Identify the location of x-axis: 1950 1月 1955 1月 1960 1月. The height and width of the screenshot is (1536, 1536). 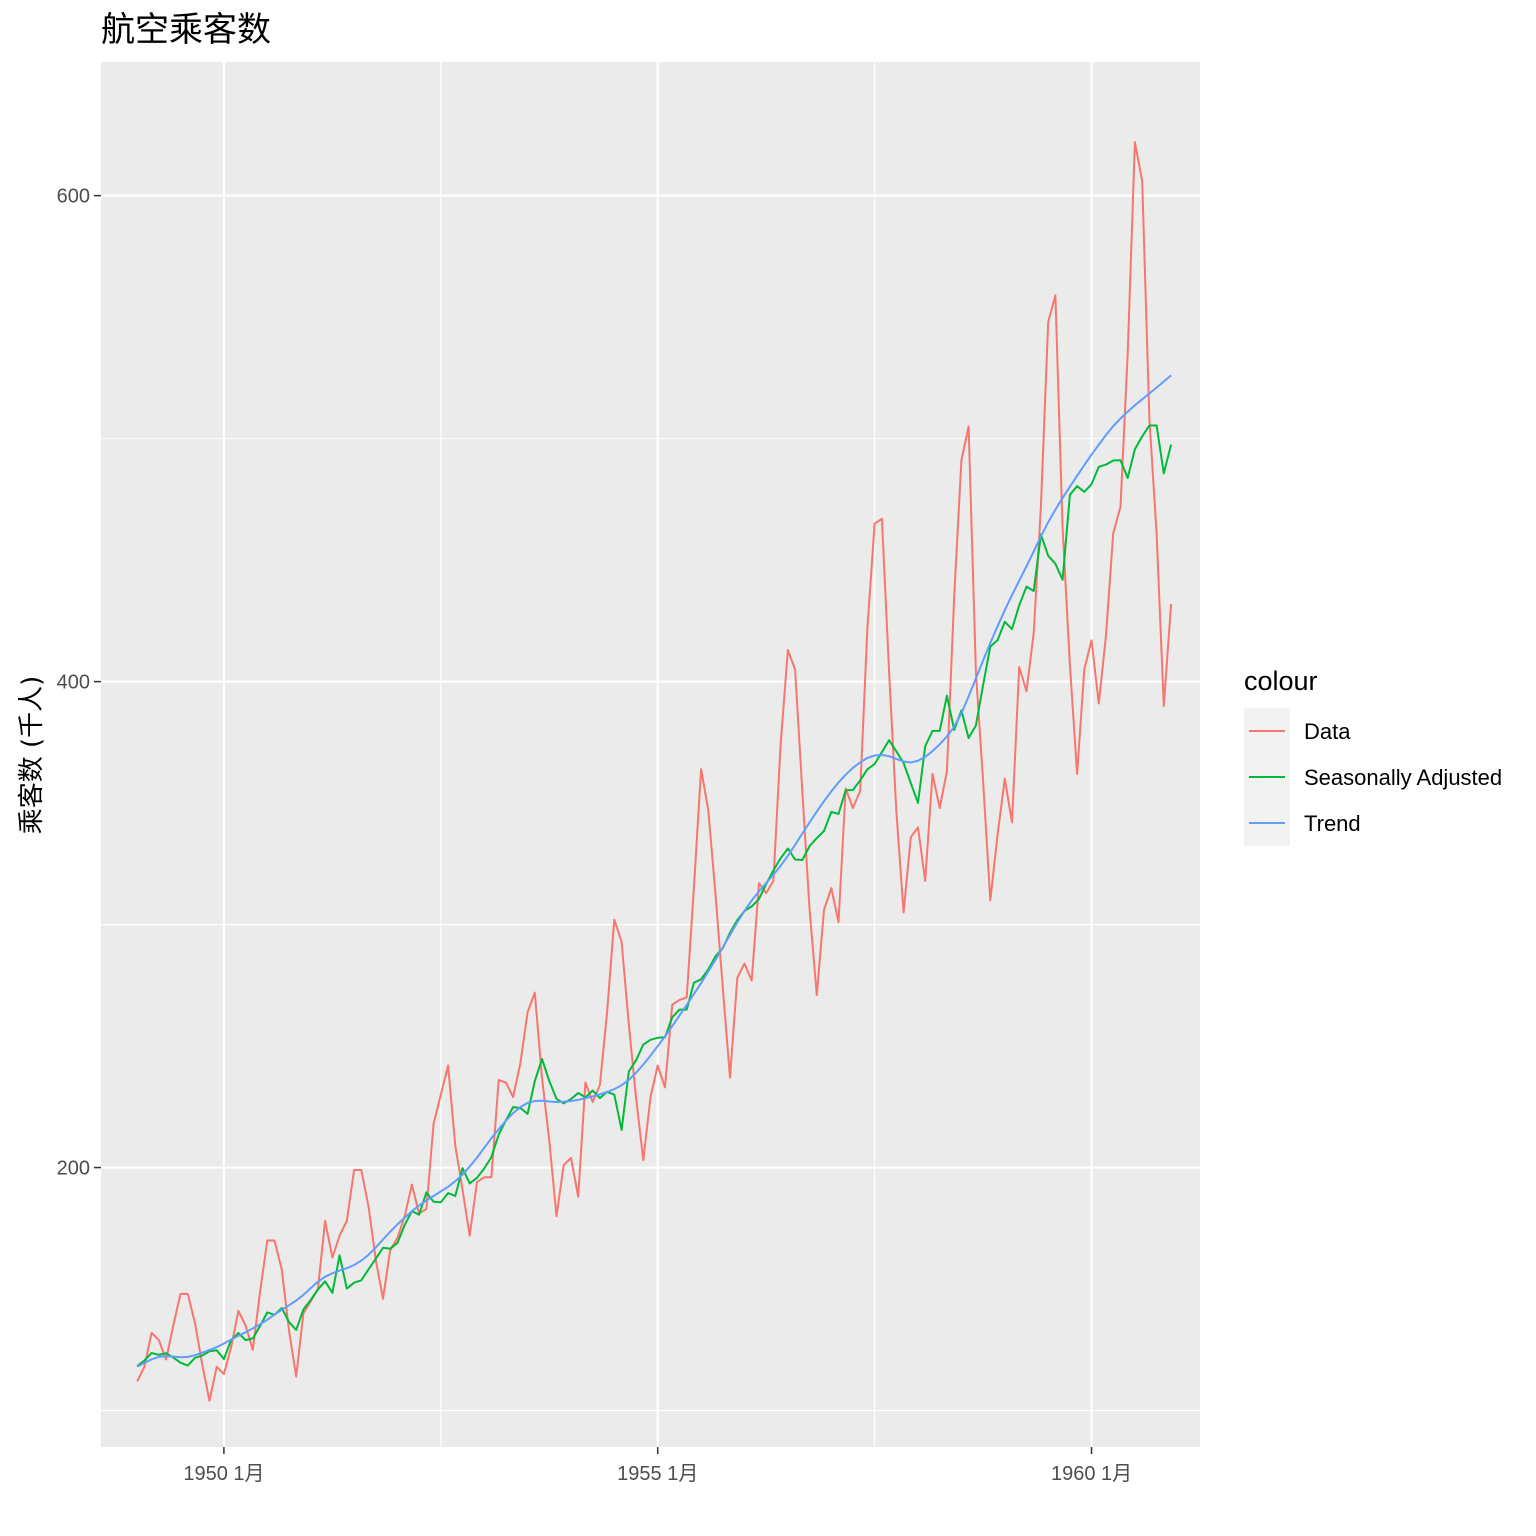
(657, 1466).